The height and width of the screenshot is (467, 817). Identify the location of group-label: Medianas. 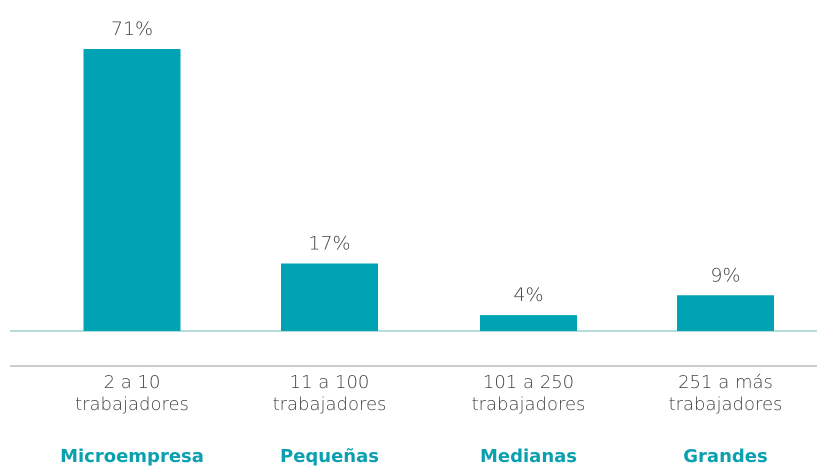
(528, 456).